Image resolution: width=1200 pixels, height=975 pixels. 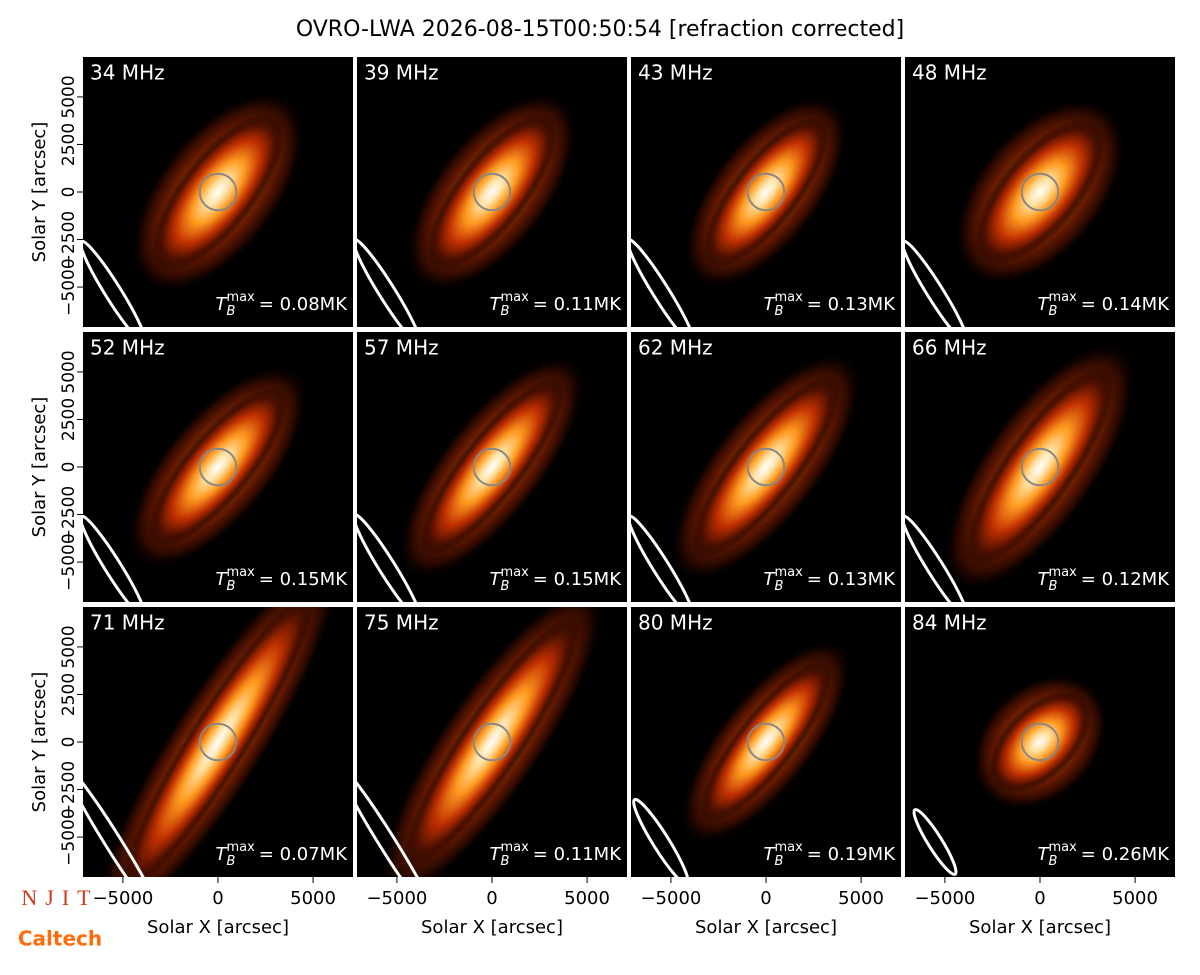 I want to click on y-tick-label: 2500, so click(x=69, y=694).